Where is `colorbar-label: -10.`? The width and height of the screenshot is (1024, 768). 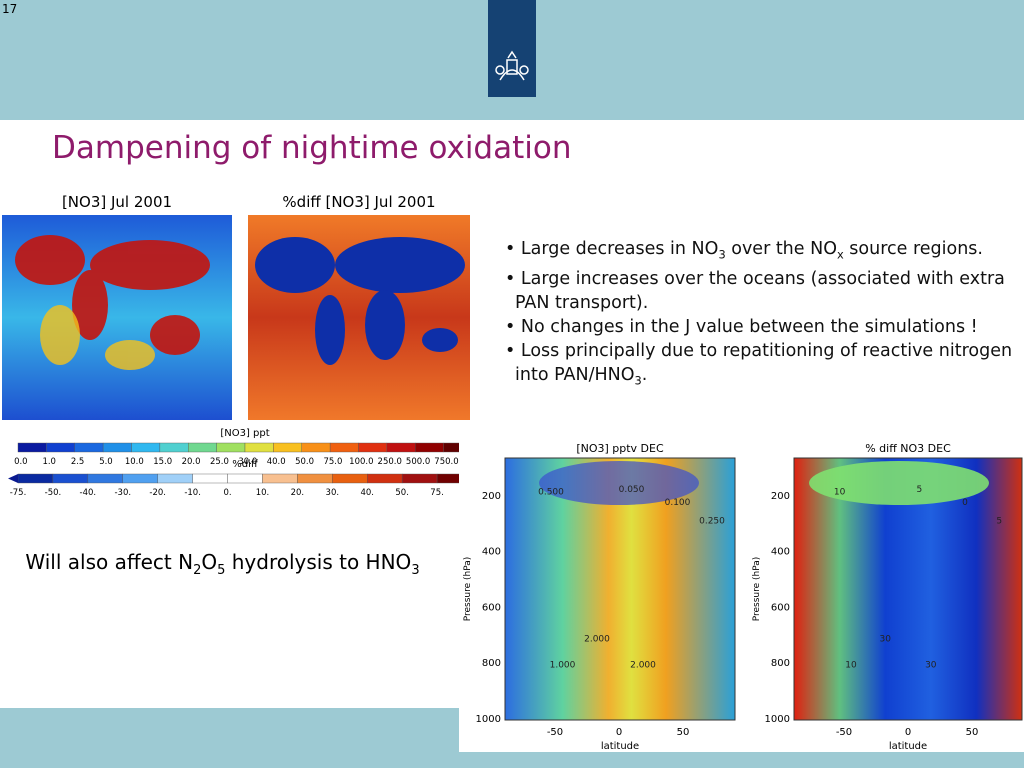 colorbar-label: -10. is located at coordinates (192, 493).